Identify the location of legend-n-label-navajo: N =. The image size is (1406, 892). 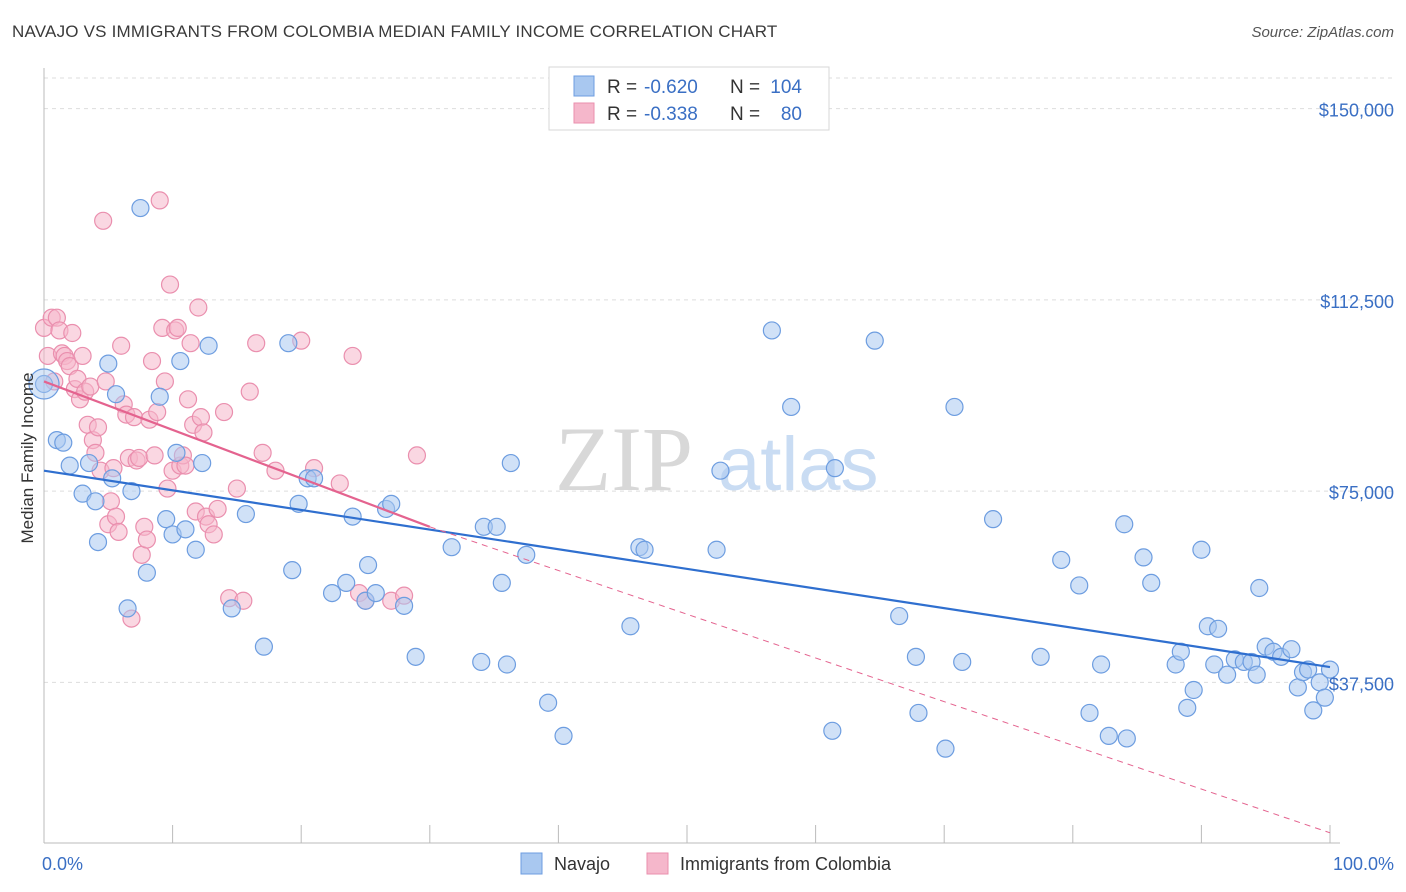
(745, 87).